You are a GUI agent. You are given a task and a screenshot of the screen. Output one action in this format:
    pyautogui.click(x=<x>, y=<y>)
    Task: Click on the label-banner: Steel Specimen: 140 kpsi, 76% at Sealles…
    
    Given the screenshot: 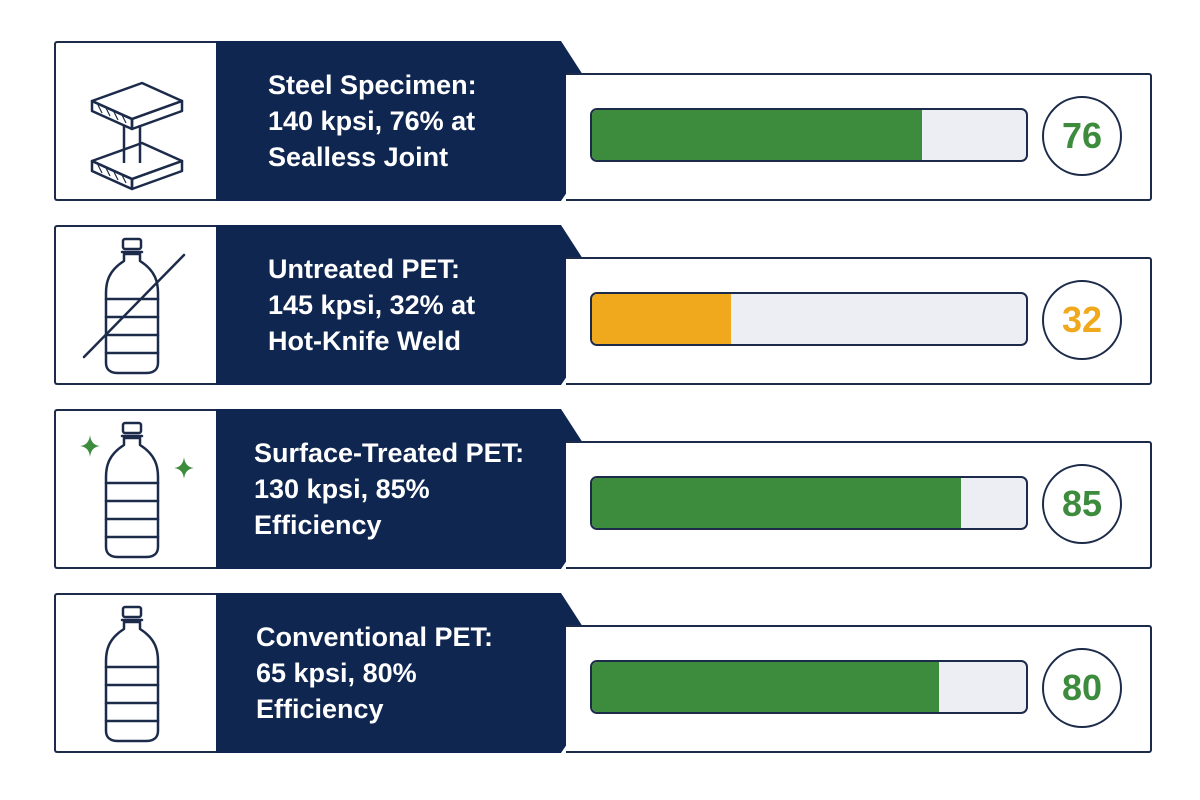 What is the action you would take?
    pyautogui.click(x=426, y=121)
    